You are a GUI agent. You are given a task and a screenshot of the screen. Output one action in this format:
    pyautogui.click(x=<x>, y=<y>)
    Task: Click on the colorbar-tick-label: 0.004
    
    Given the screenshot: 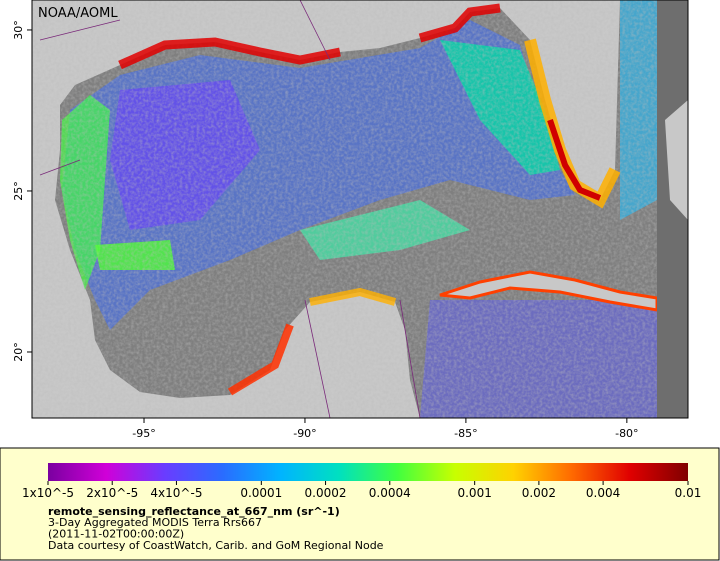 What is the action you would take?
    pyautogui.click(x=603, y=493)
    